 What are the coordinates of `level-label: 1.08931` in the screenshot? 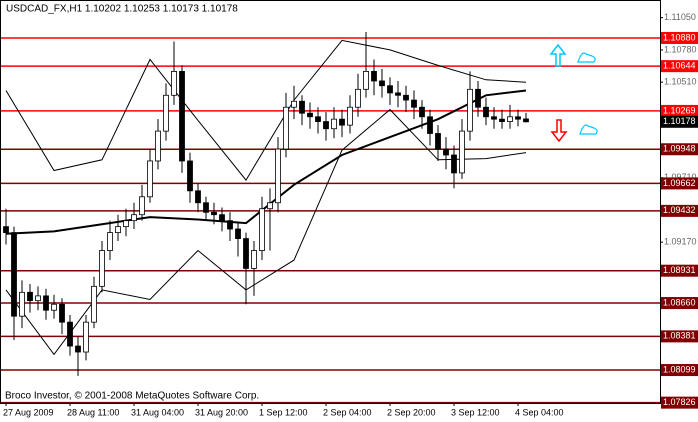 It's located at (679, 270).